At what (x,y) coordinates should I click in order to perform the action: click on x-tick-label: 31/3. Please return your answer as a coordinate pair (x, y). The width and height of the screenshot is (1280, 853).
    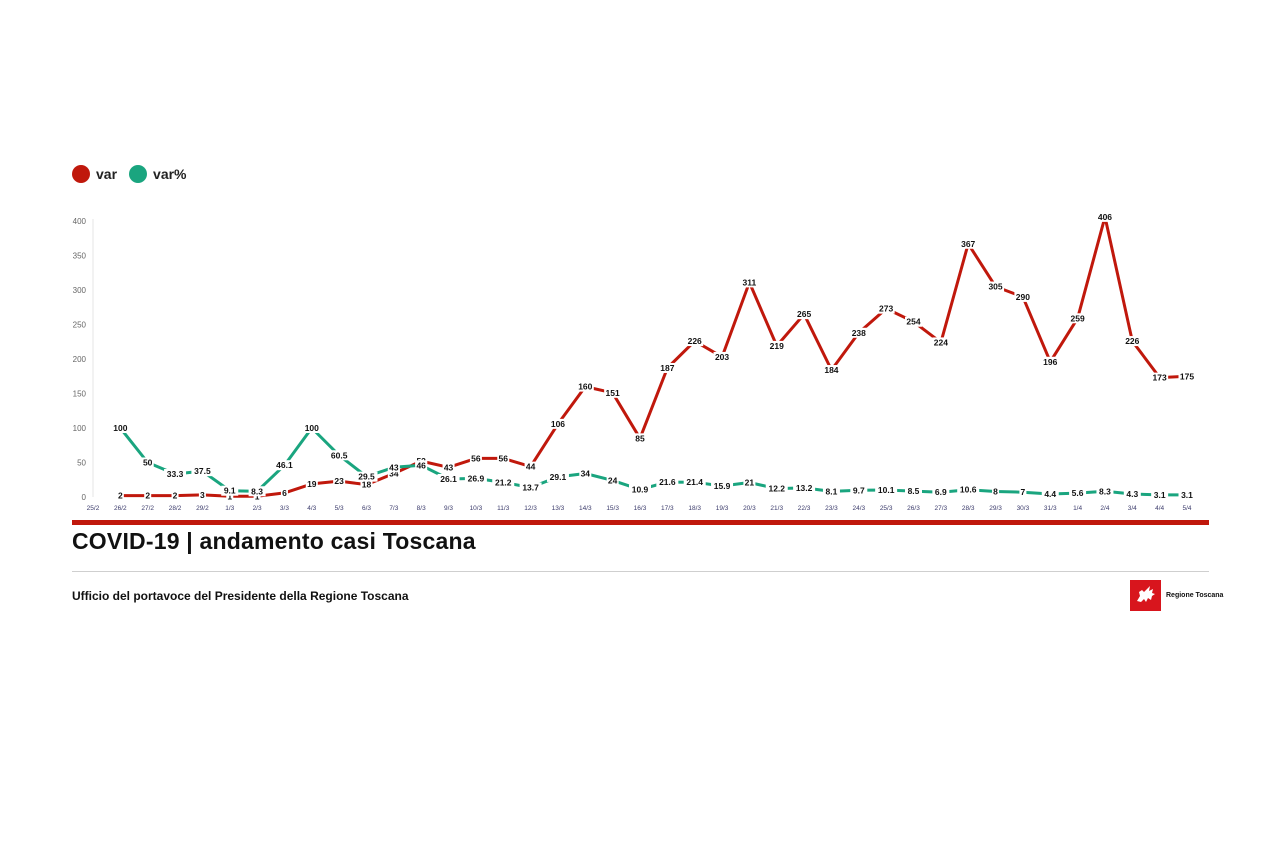
    Looking at the image, I should click on (1050, 508).